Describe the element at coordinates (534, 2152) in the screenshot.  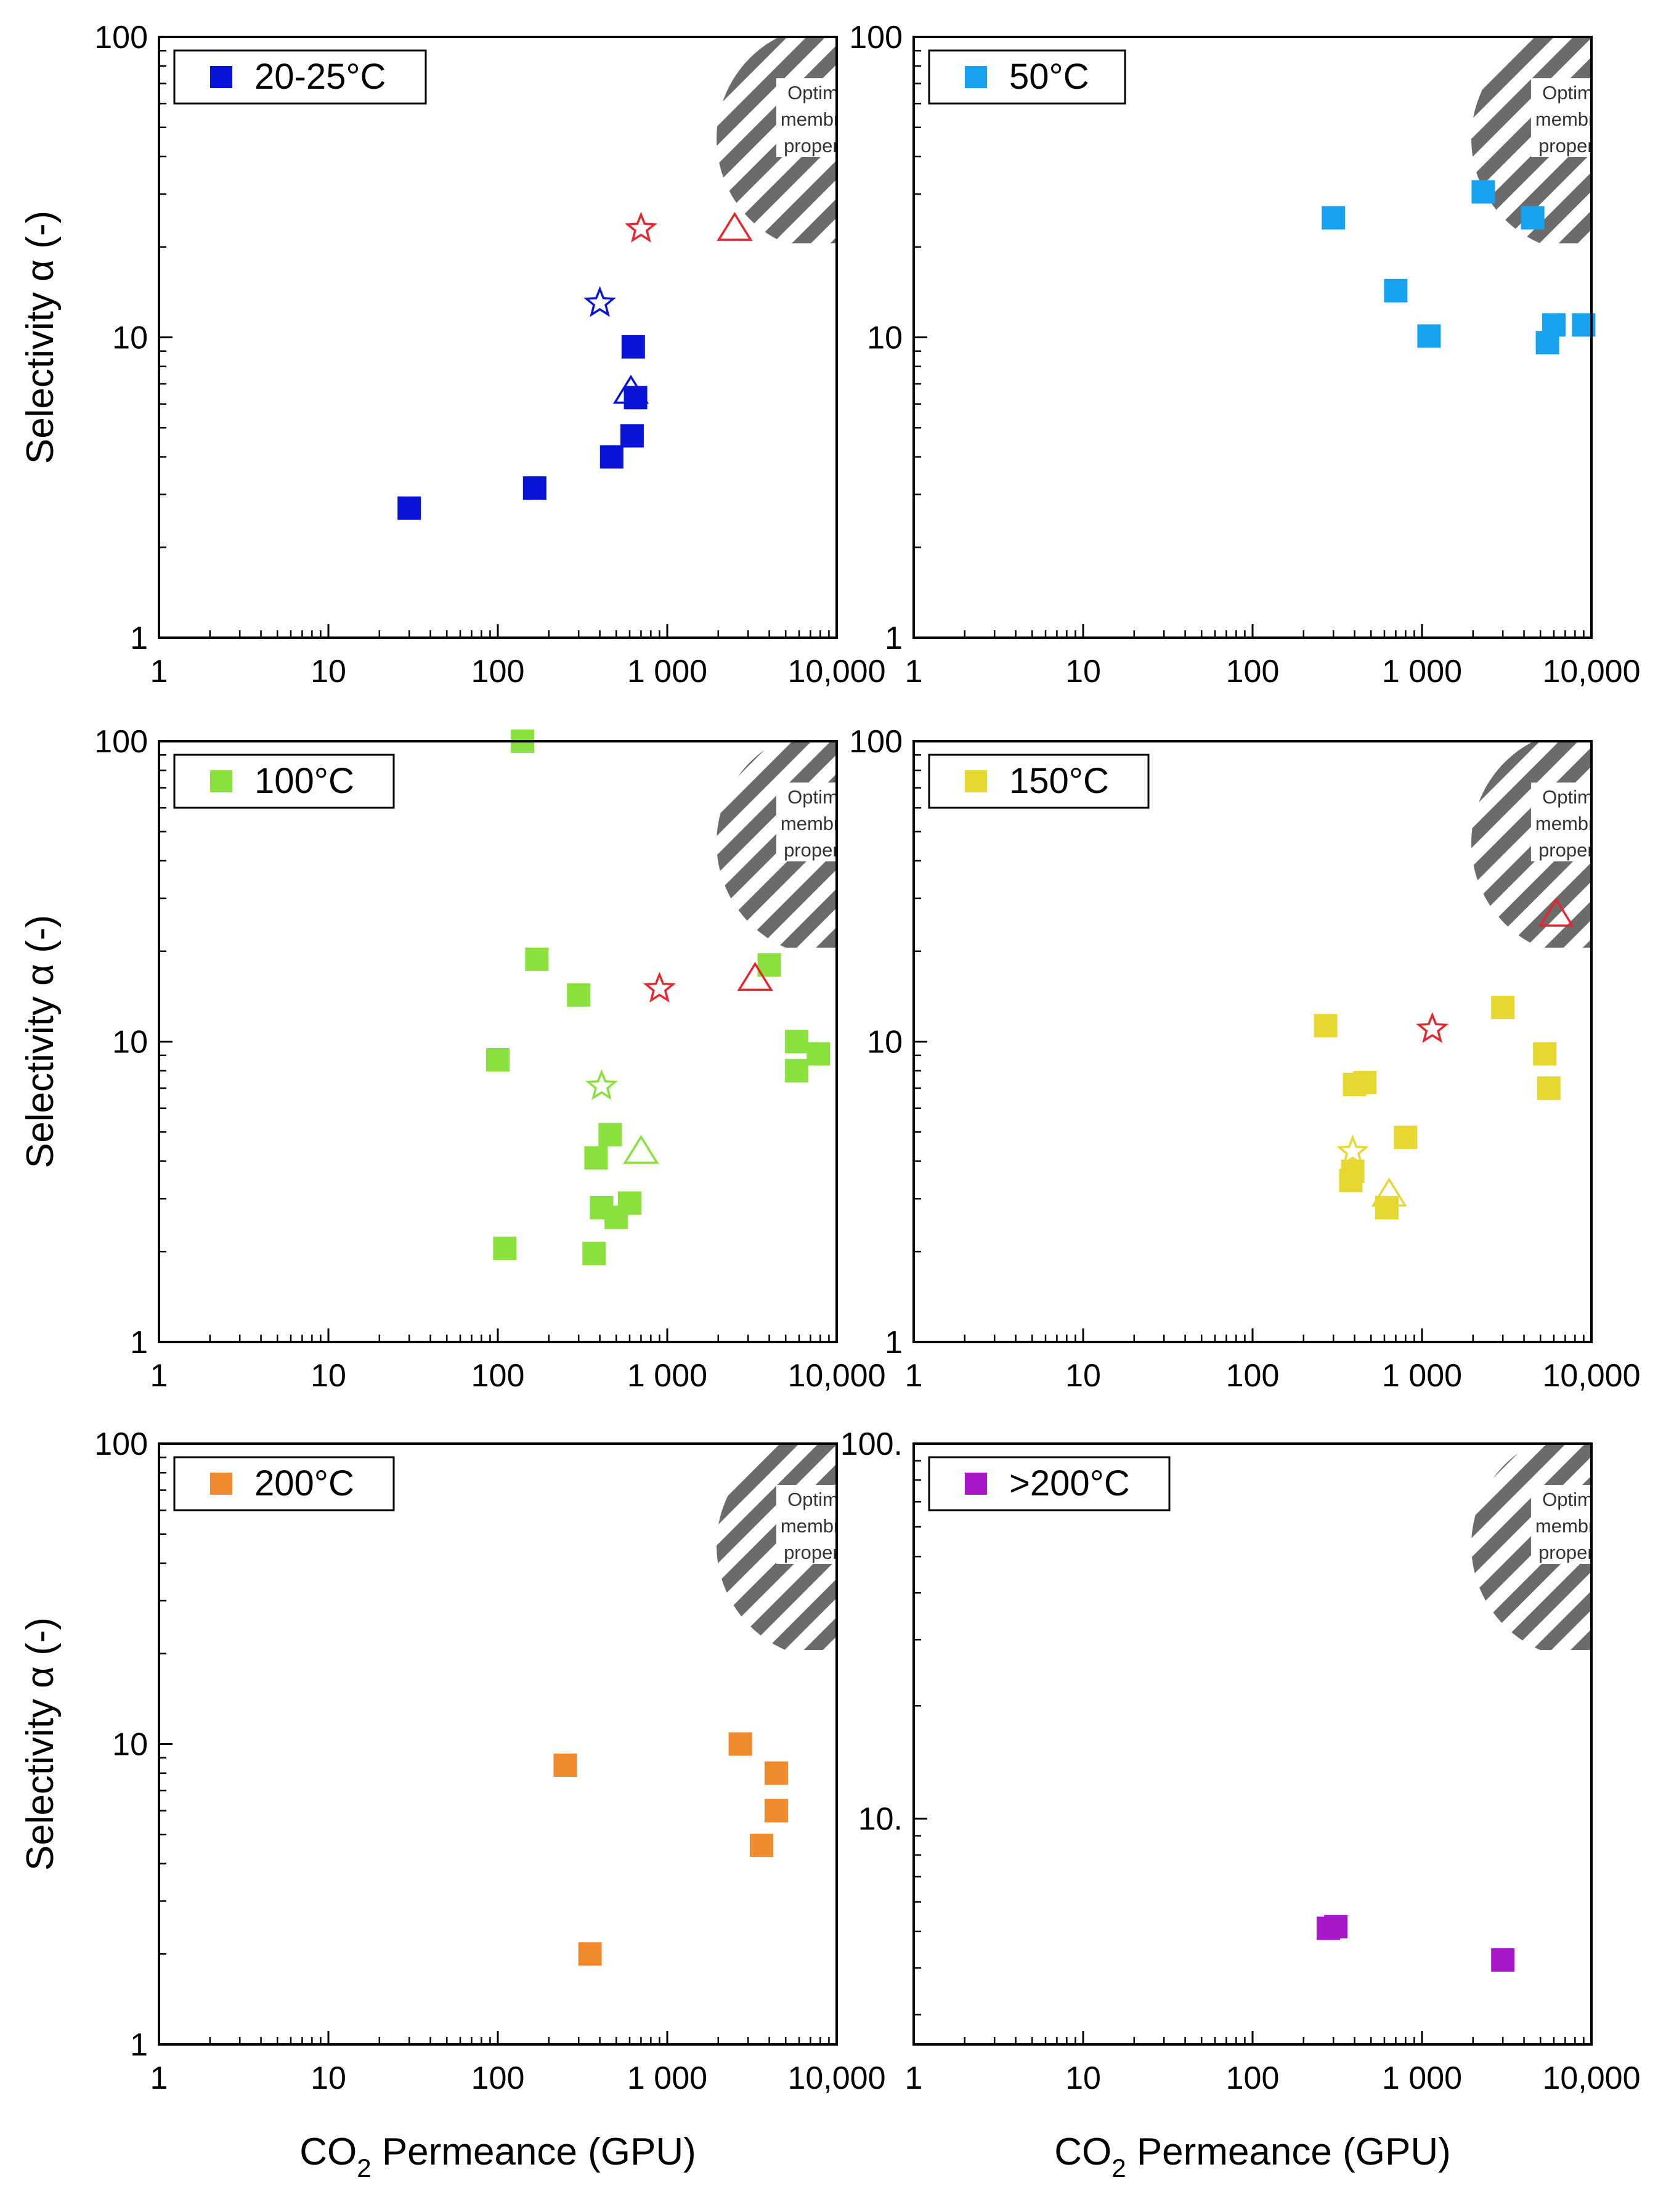
I see `x-axis-title-suffix: Permeance (GPU)` at that location.